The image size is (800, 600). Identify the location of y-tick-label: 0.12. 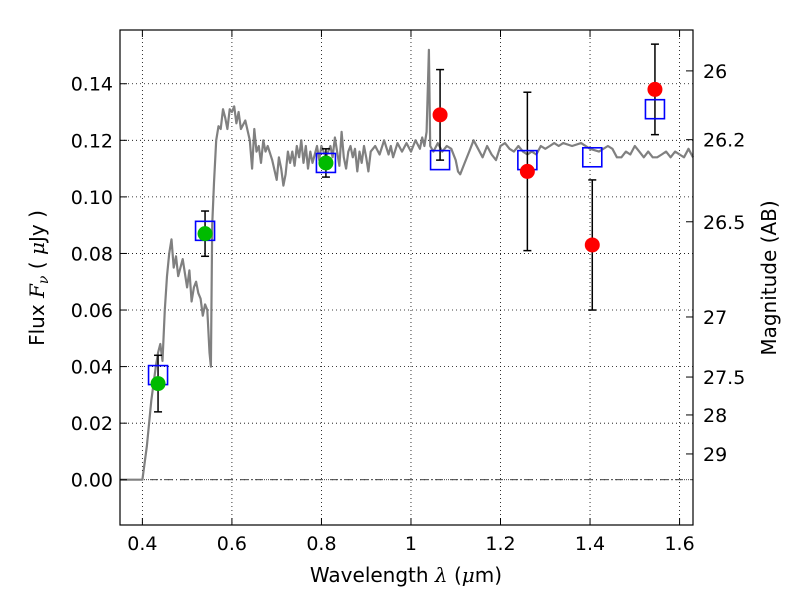
(92, 141).